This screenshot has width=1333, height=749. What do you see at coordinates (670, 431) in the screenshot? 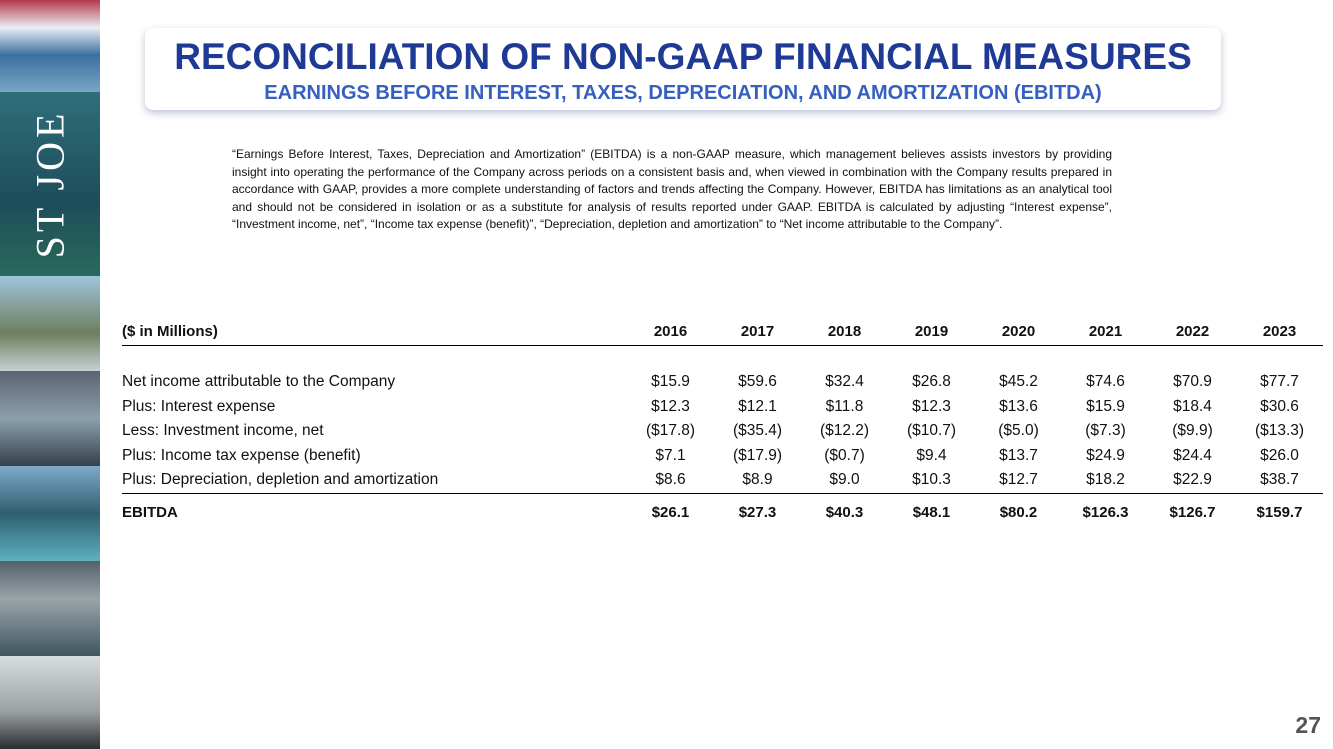
I see `cell: ($17.8)` at bounding box center [670, 431].